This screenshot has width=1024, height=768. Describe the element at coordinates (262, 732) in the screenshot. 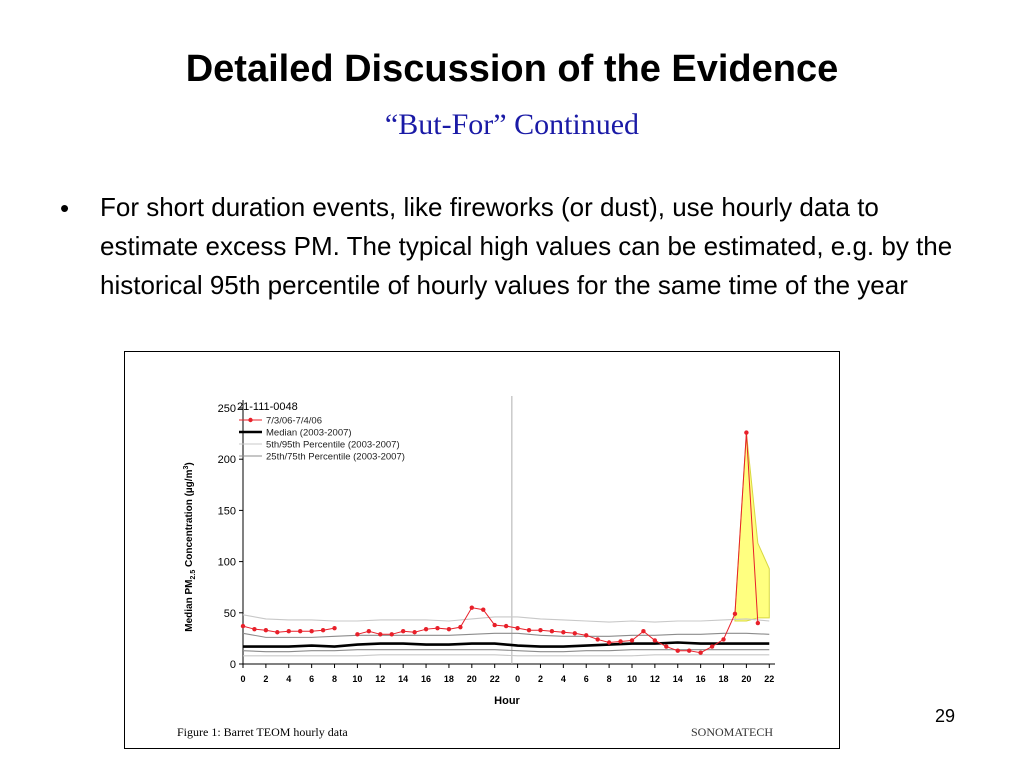

I see `figure-caption: Figure 1: Barret TEOM hourly data` at that location.